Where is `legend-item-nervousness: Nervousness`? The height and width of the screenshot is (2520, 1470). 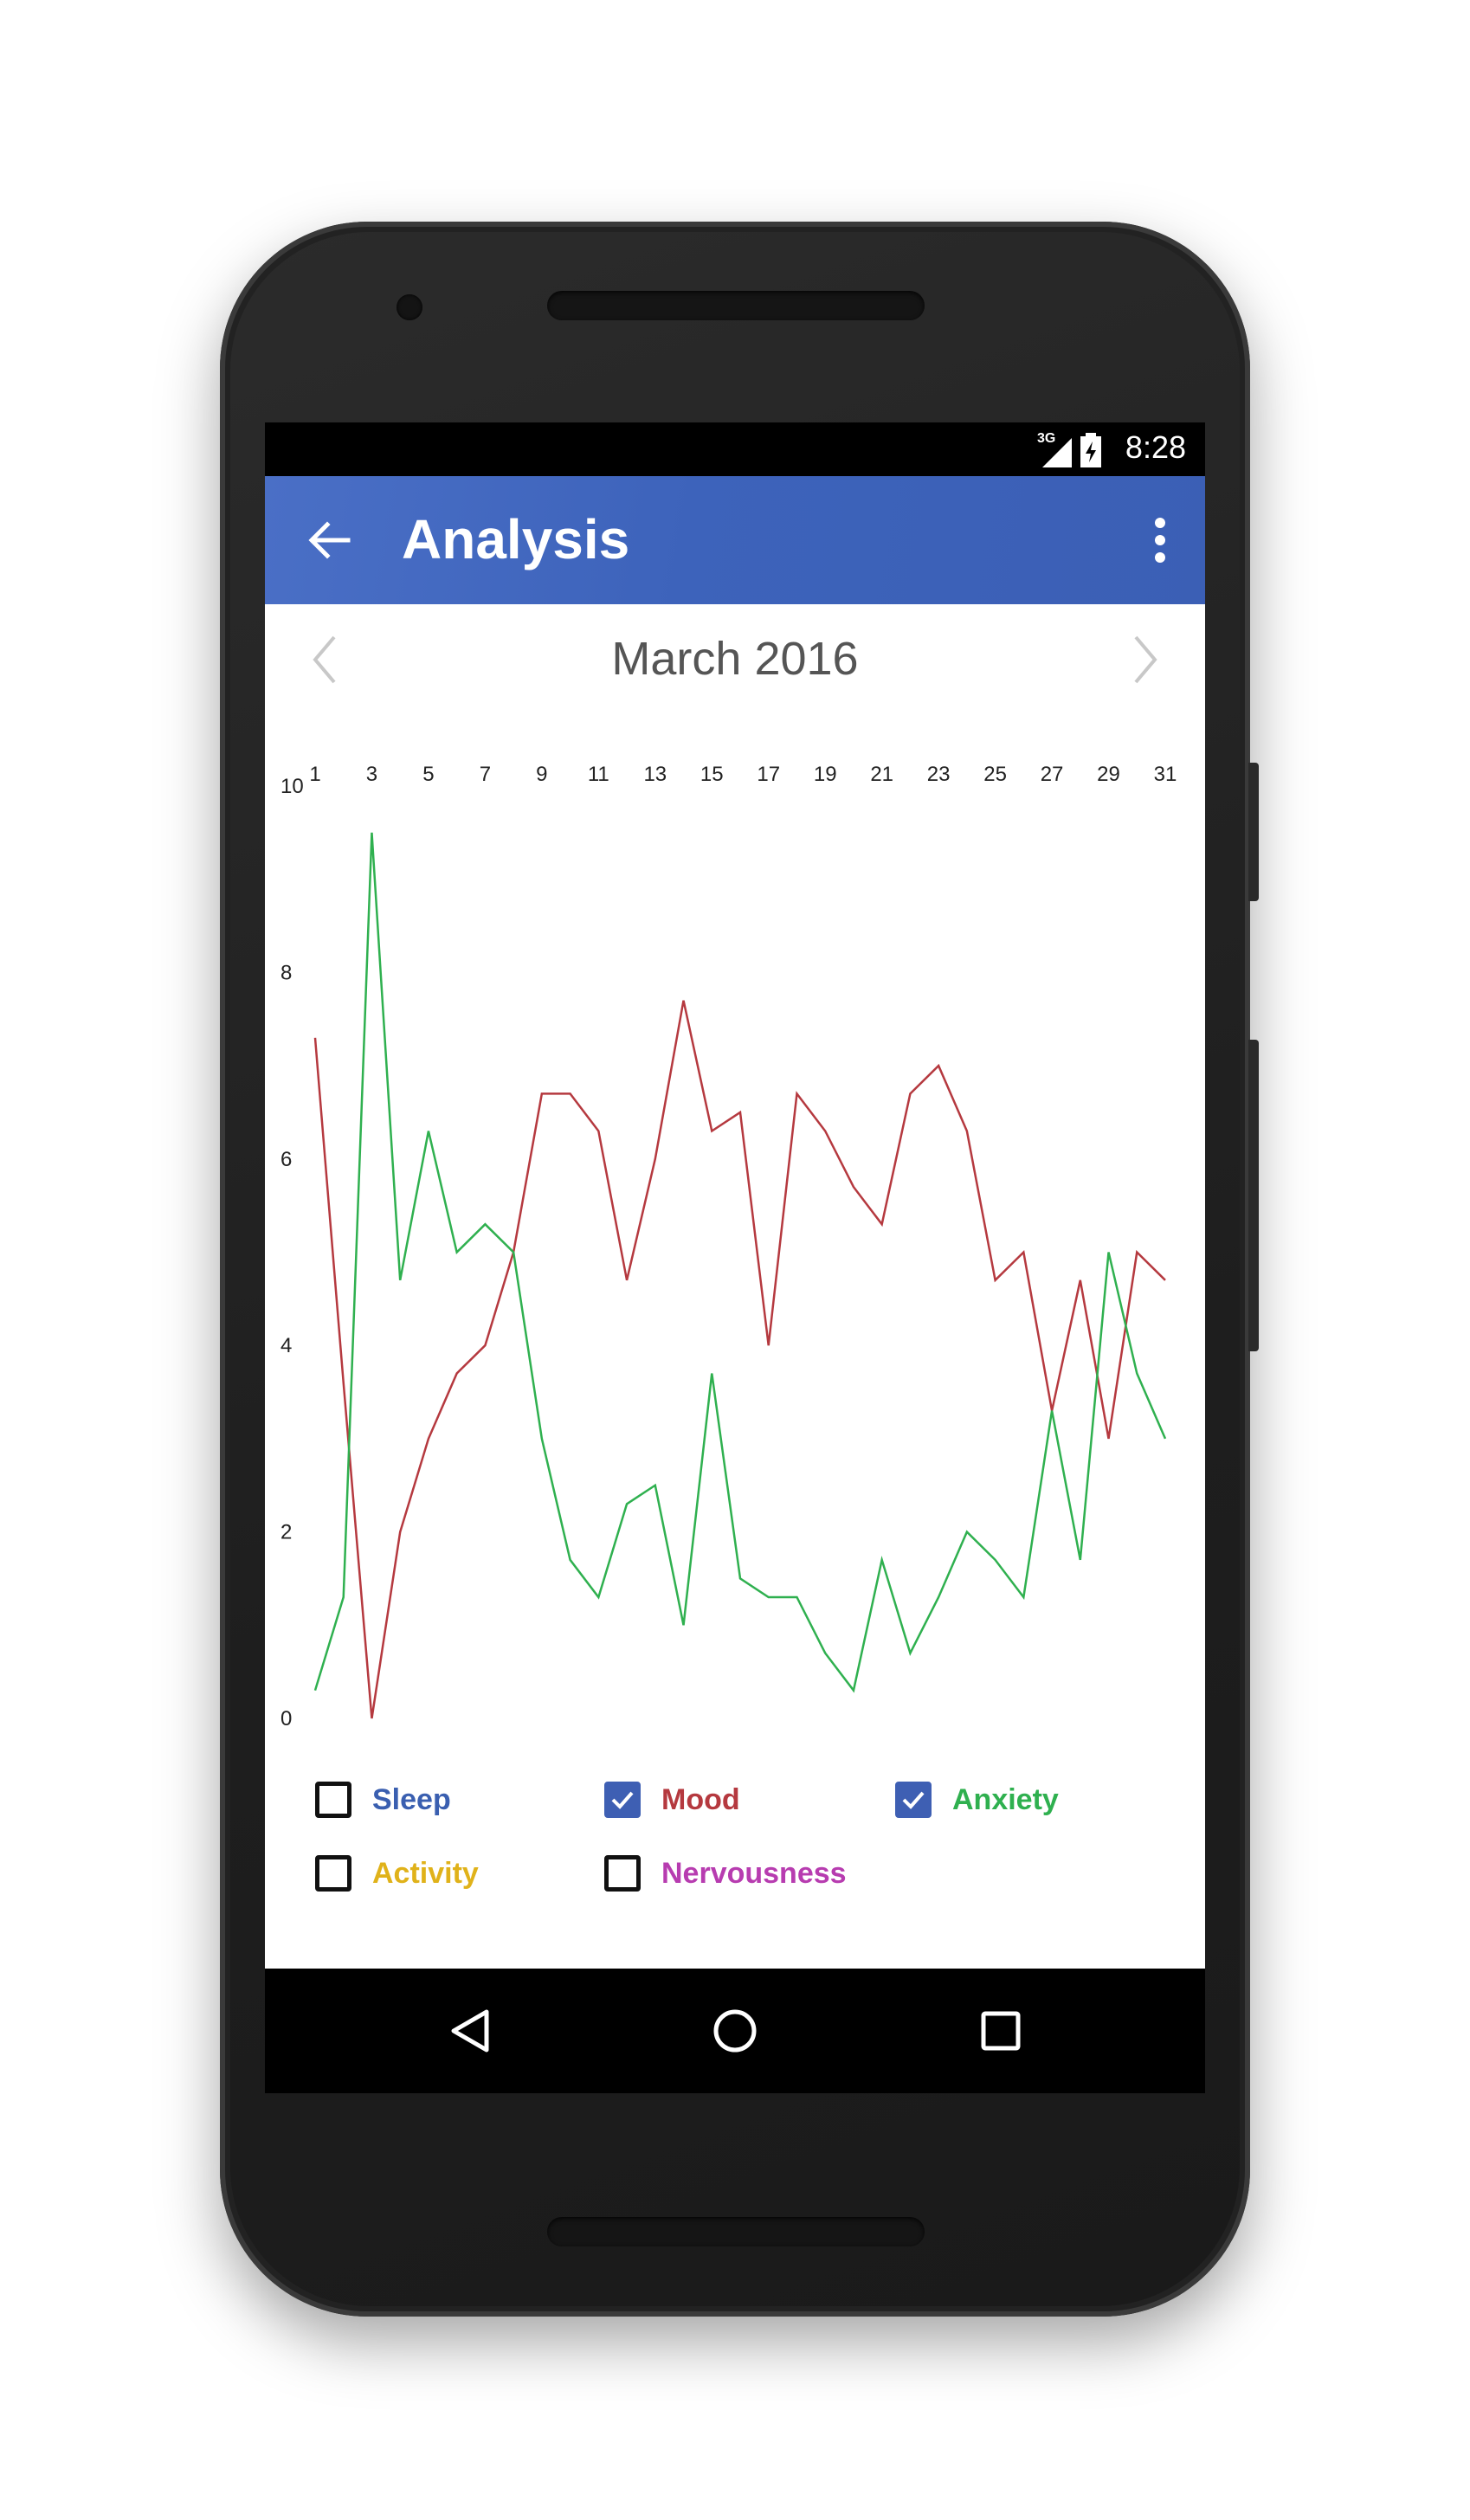
legend-item-nervousness: Nervousness is located at coordinates (726, 1873).